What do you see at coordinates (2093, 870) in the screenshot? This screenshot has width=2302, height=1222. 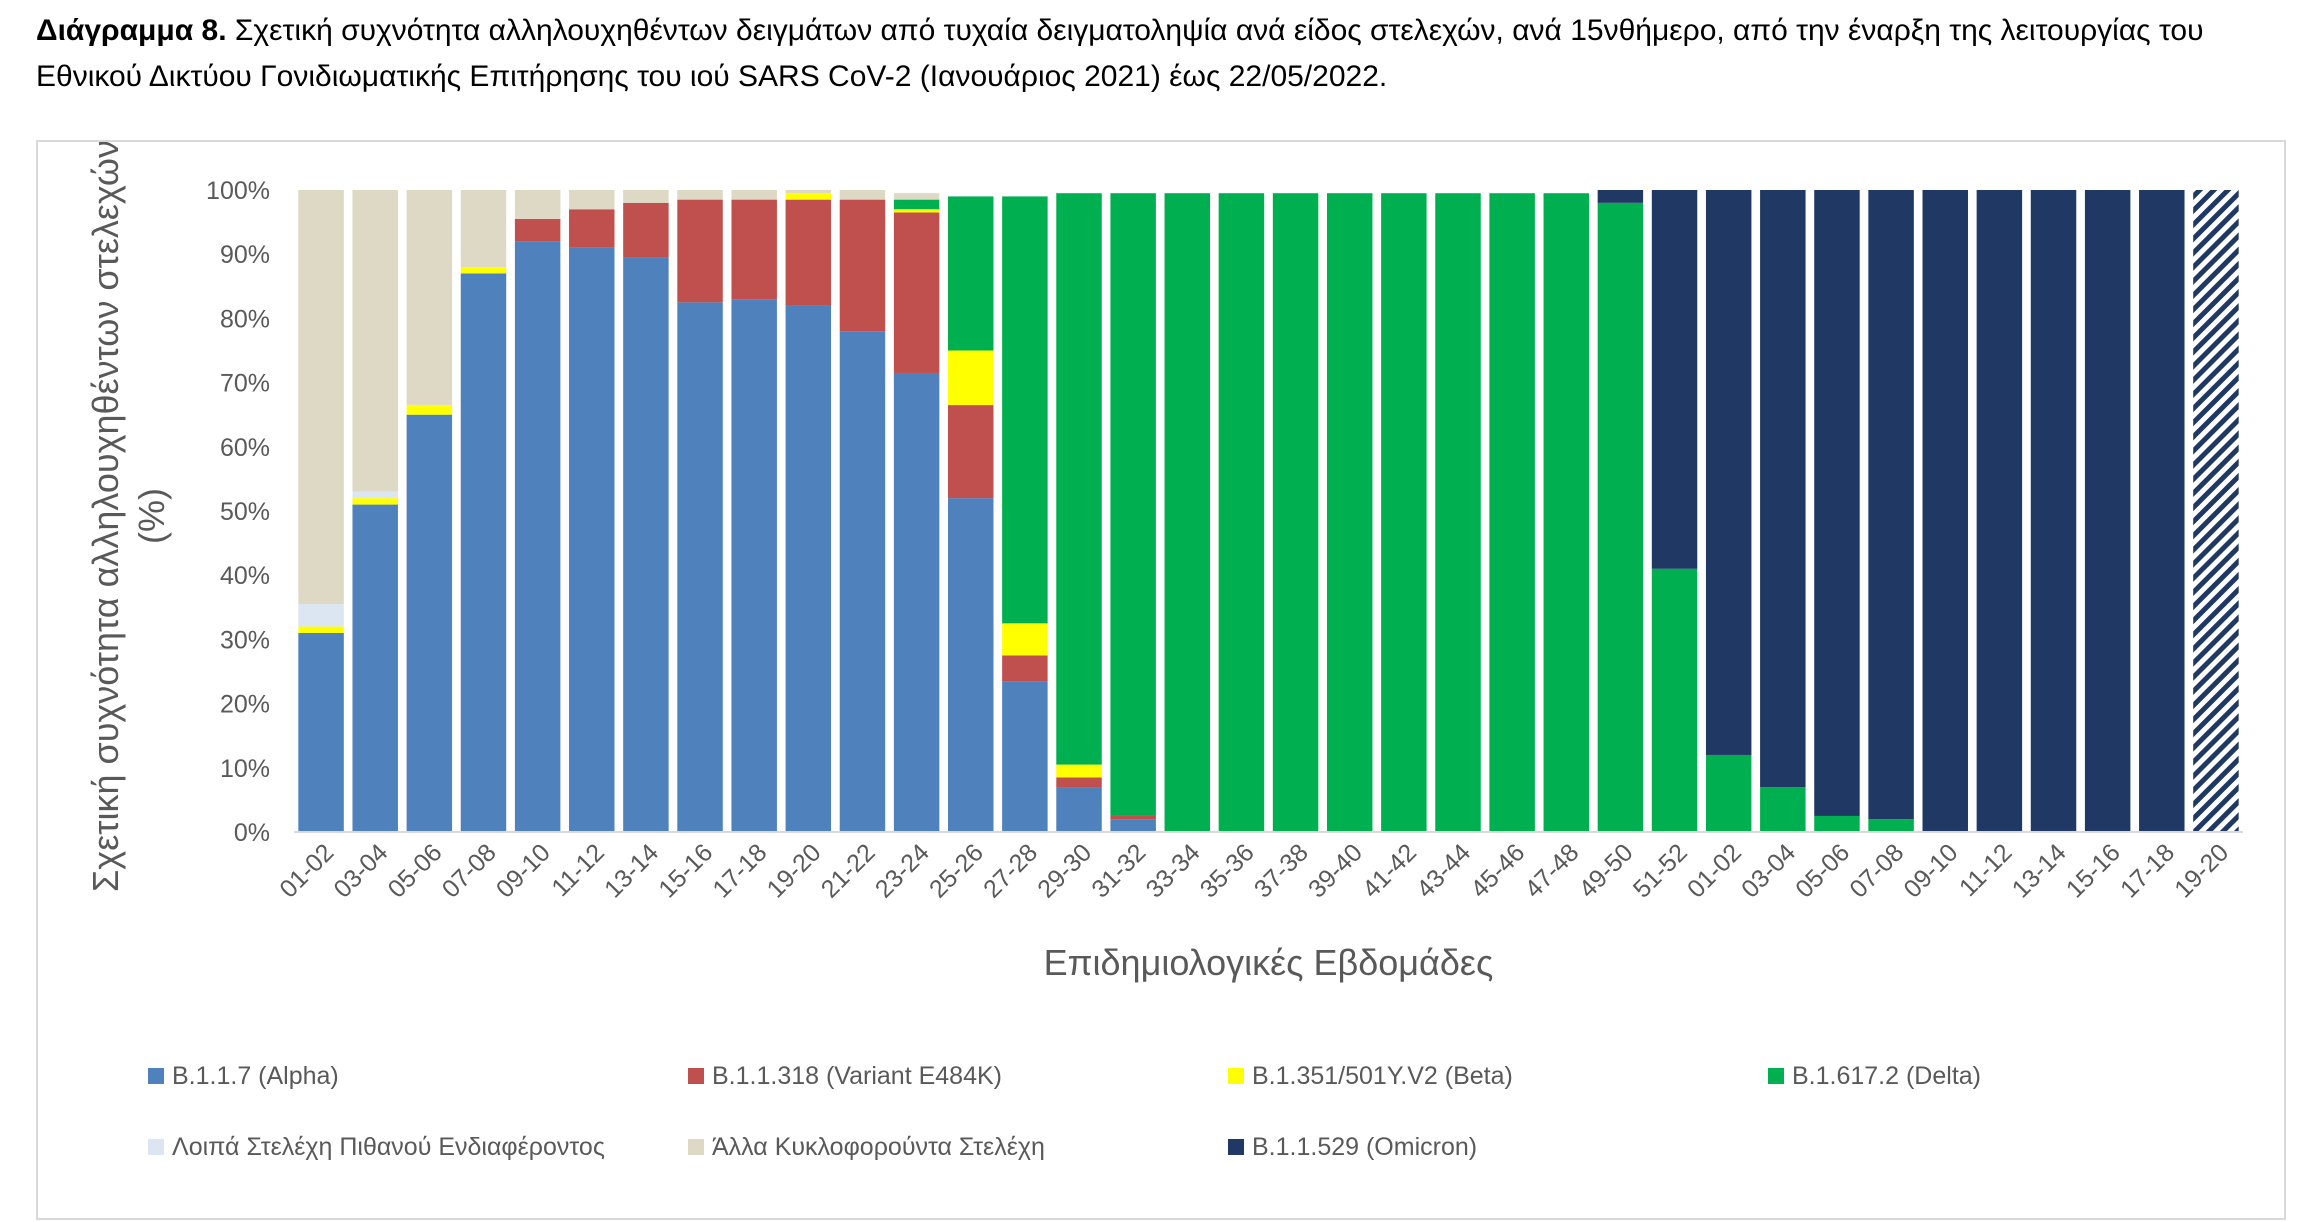 I see `x-tick-label: 15-16` at bounding box center [2093, 870].